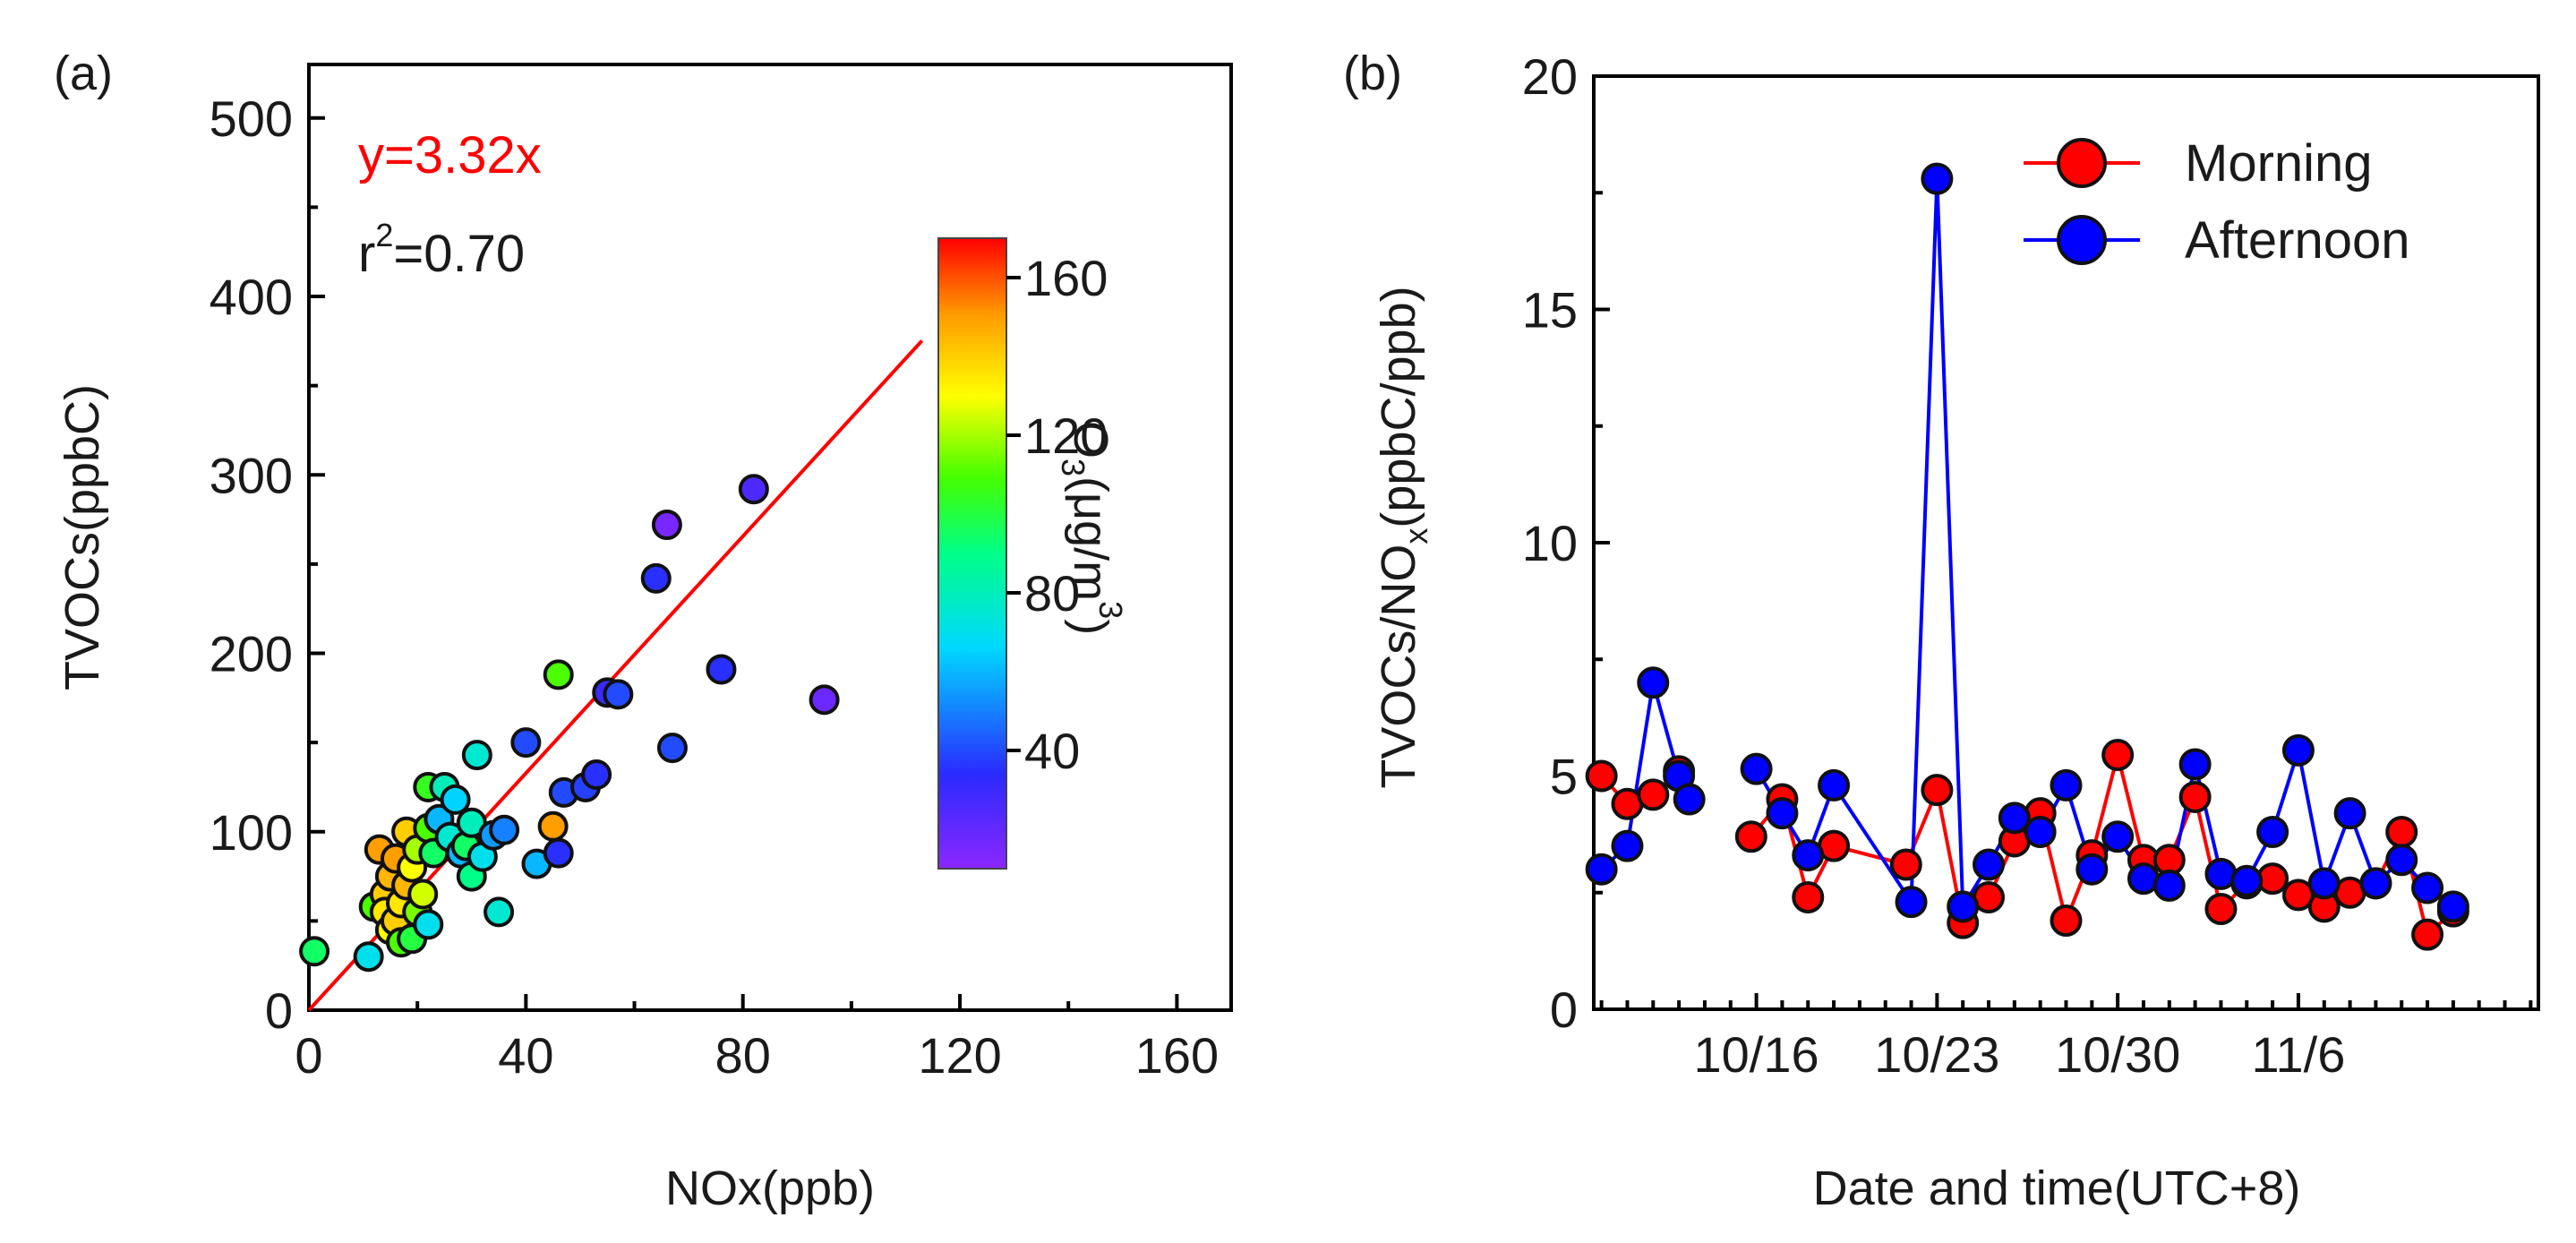 This screenshot has width=2576, height=1243. I want to click on panel-a-y-axis: 0 100 200 300 400 500, so click(267, 564).